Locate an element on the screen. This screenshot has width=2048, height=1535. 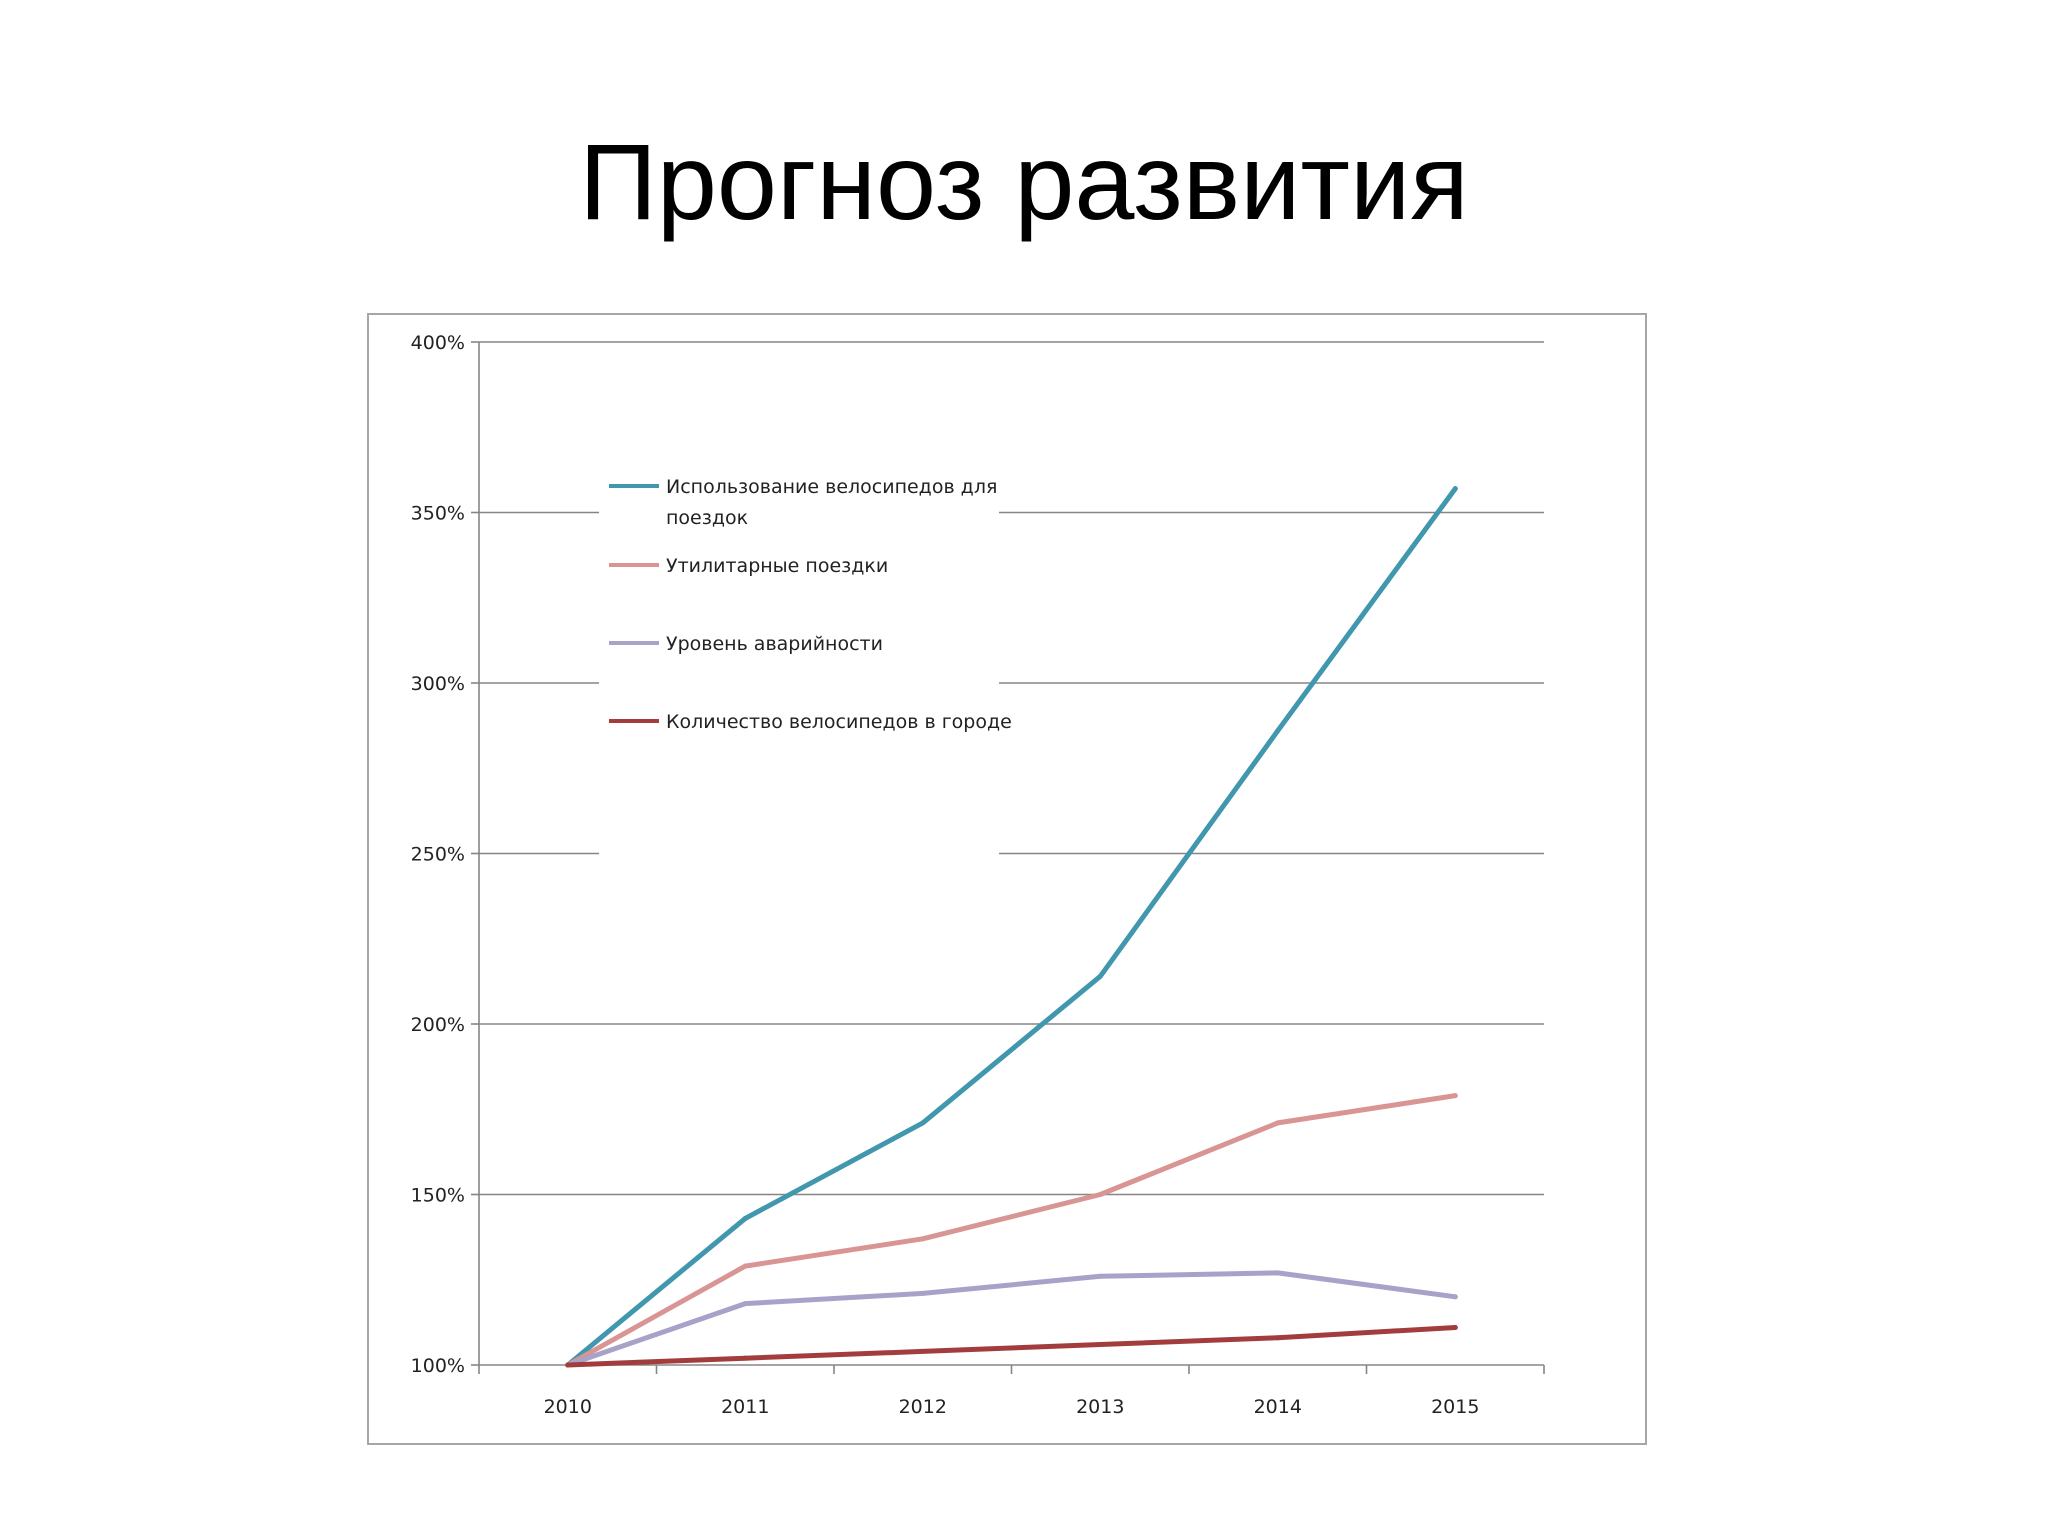
legend-item: Использование велосипедов для поездок is located at coordinates (803, 502).